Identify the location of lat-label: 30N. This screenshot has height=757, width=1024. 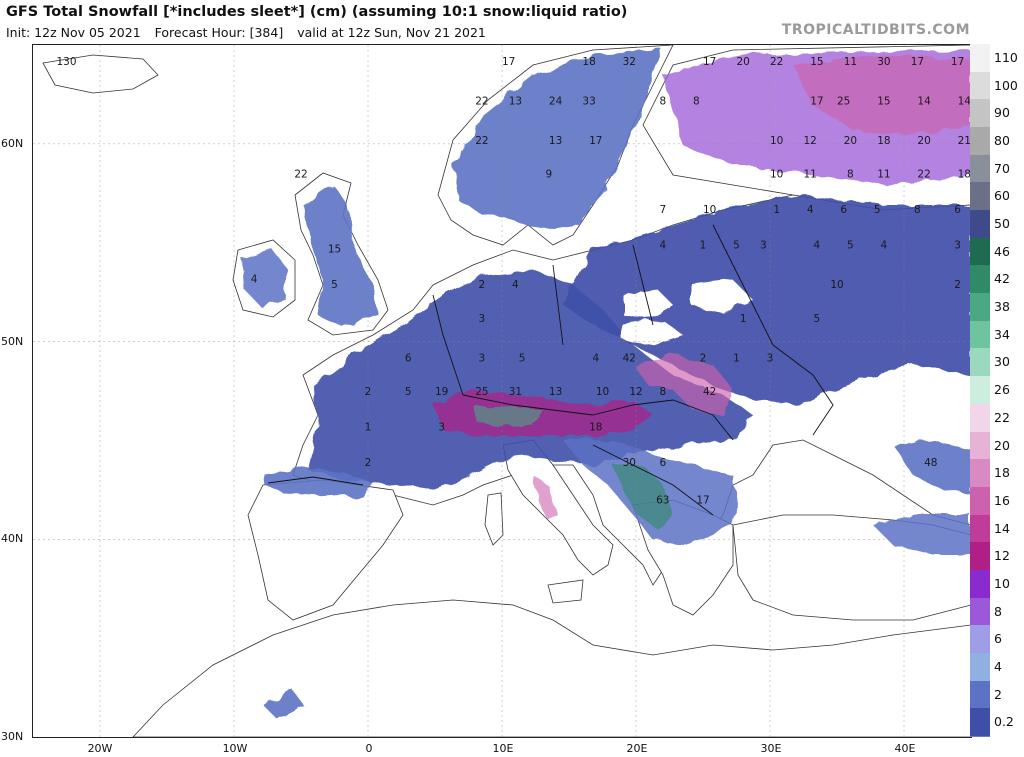
(12, 736).